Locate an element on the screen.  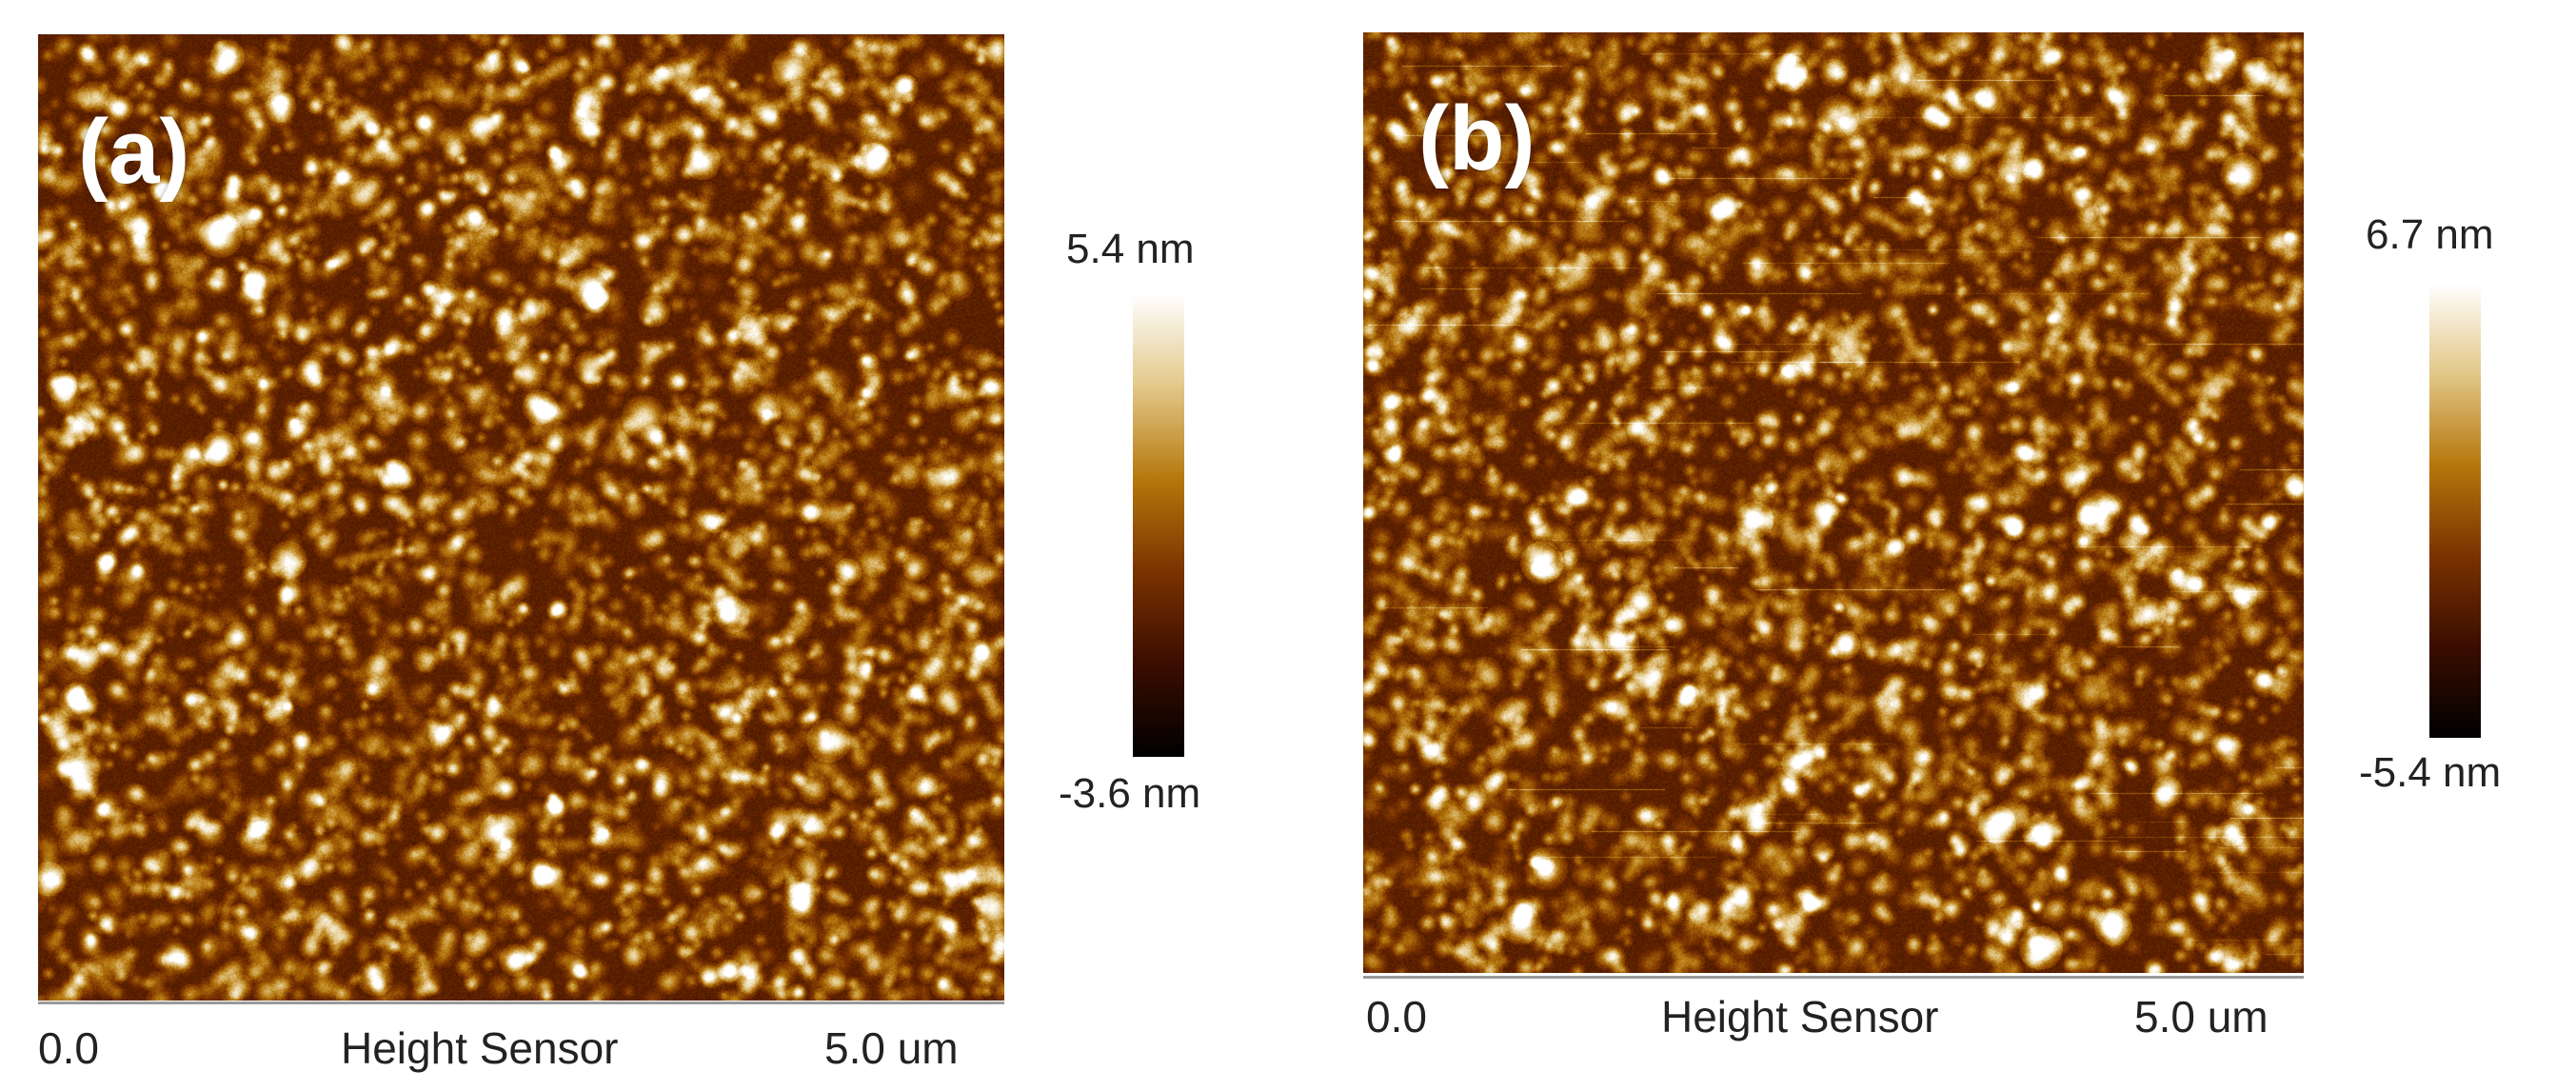
panel-label-a: (a) is located at coordinates (134, 152).